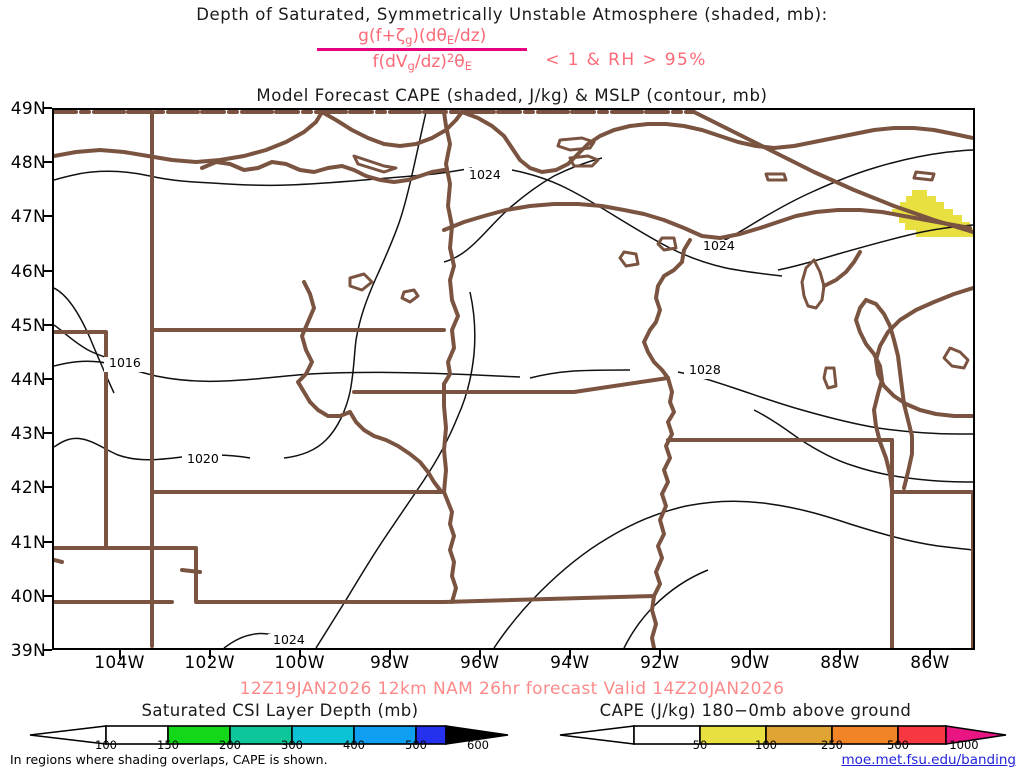 This screenshot has height=768, width=1024. I want to click on mslp-contour-1024-e, so click(839, 200).